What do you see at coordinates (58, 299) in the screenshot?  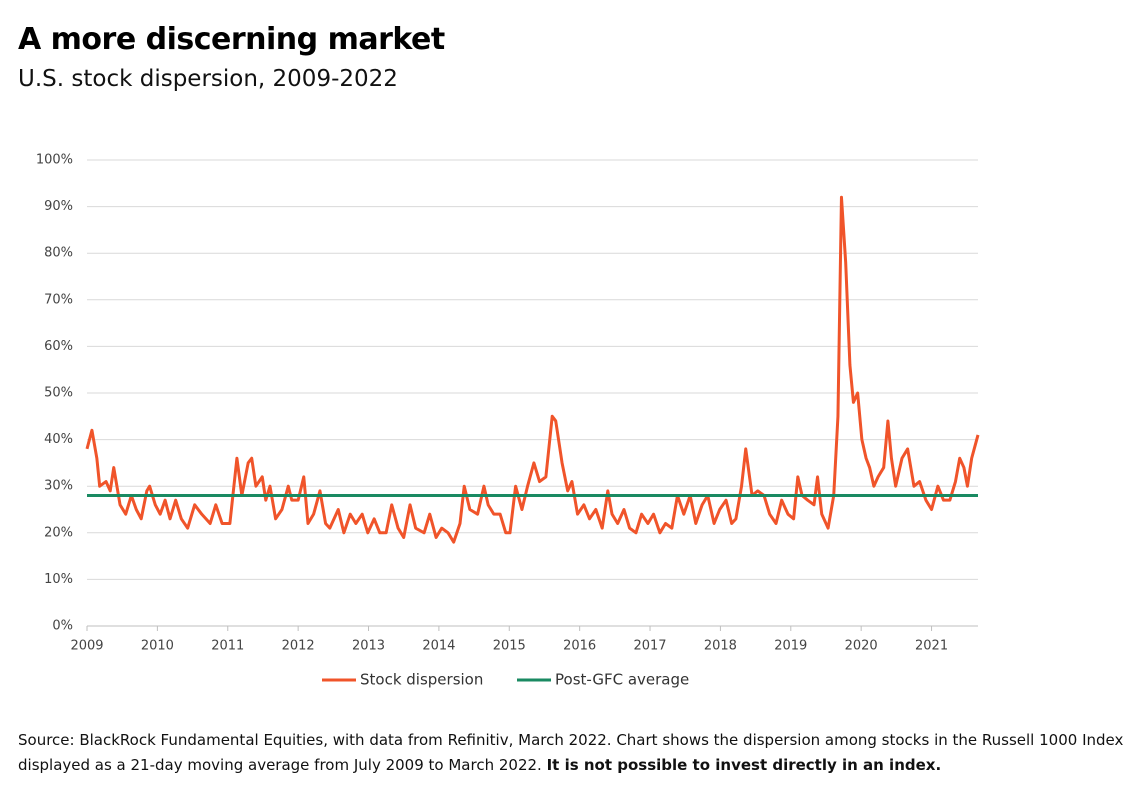 I see `y-tick-label: 70%` at bounding box center [58, 299].